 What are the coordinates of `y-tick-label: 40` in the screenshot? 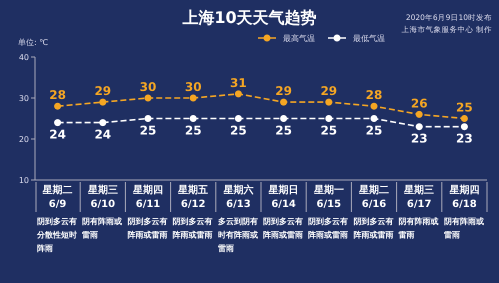 It's located at (23, 57).